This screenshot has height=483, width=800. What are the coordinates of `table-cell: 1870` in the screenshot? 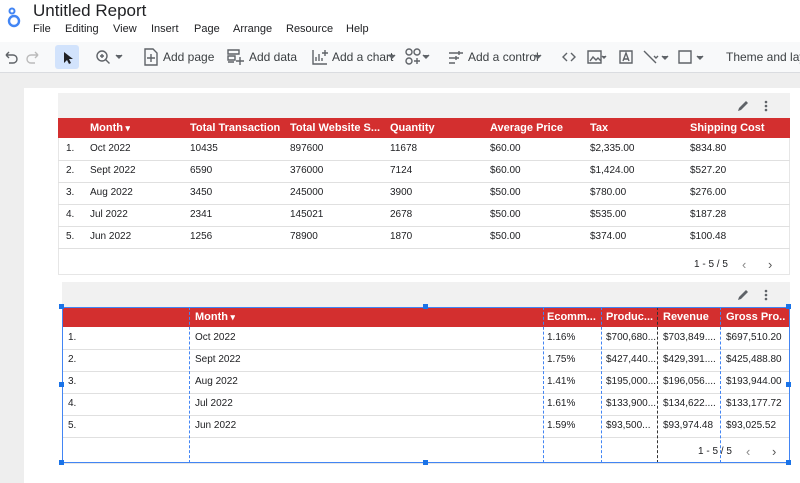 It's located at (401, 236).